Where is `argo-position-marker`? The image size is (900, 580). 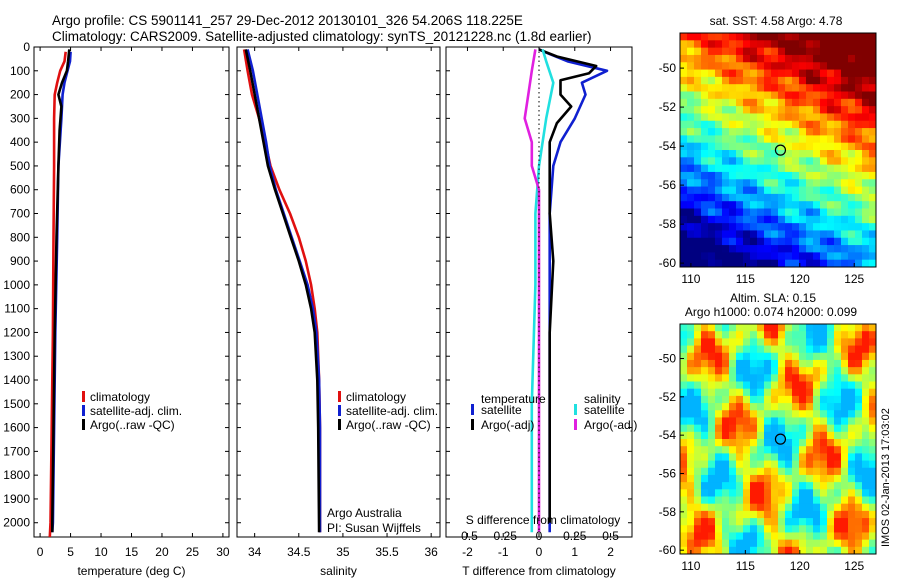 argo-position-marker is located at coordinates (780, 150).